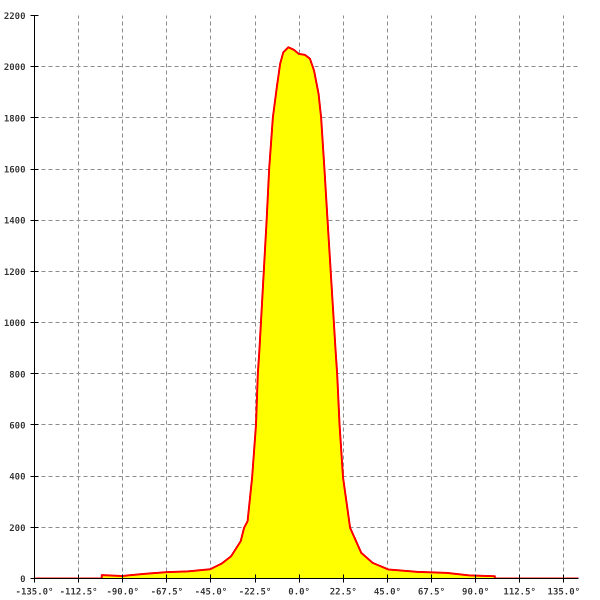 This screenshot has width=600, height=600. Describe the element at coordinates (255, 593) in the screenshot. I see `x-tick-label: -22.5°` at that location.